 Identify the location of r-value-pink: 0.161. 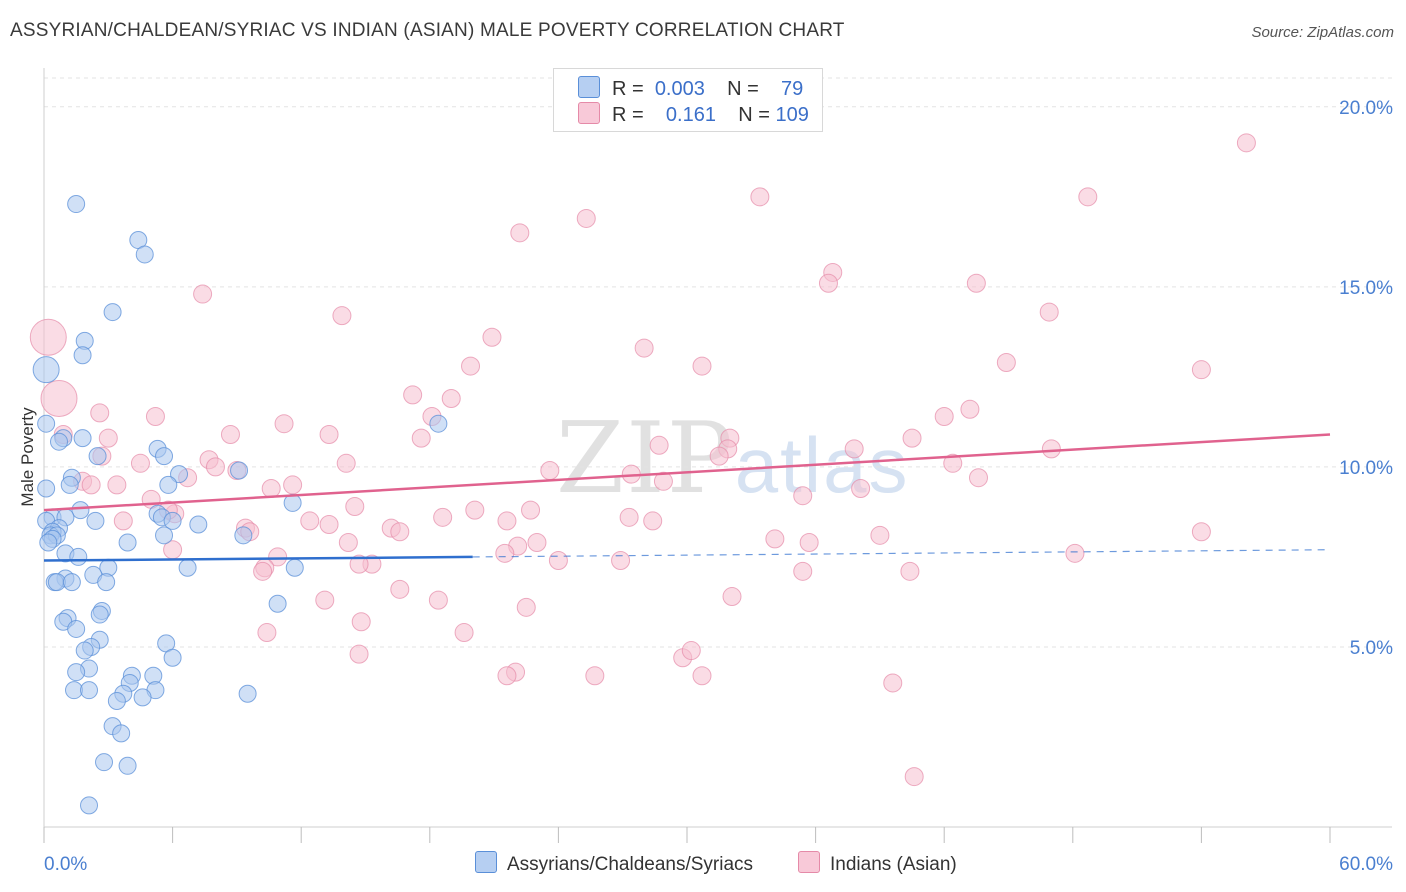
(690, 115).